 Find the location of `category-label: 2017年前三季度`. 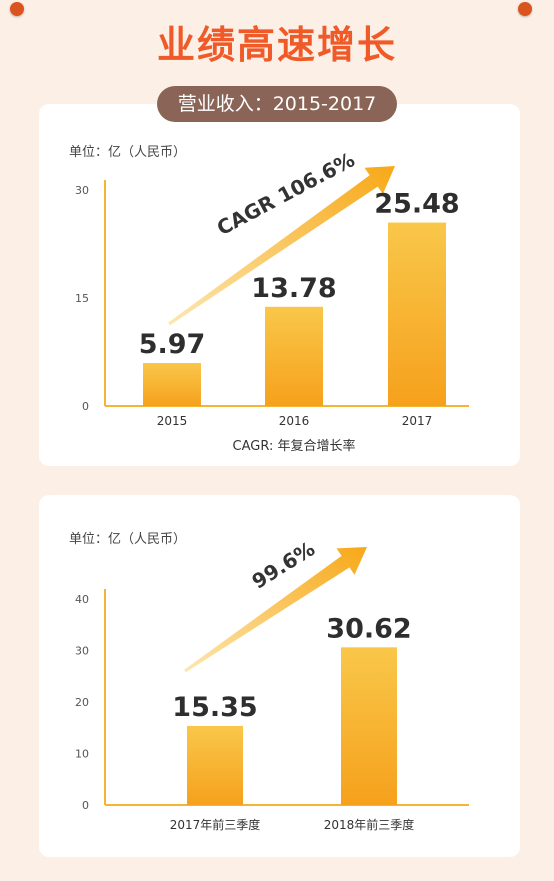

category-label: 2017年前三季度 is located at coordinates (215, 824).